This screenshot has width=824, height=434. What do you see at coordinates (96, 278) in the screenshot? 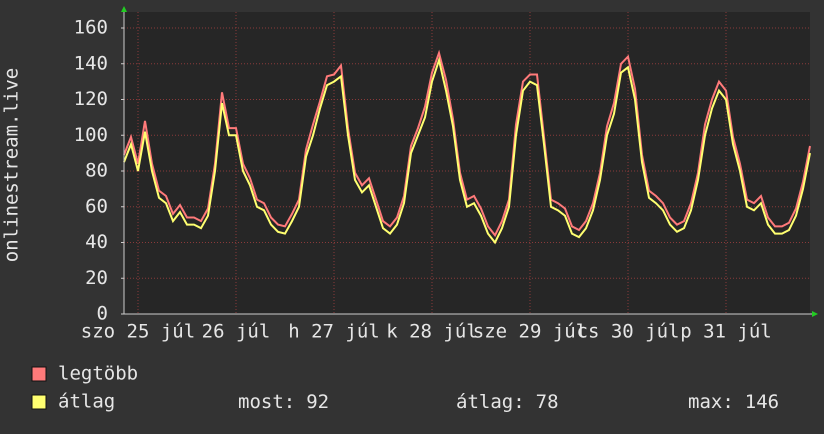
I see `y-tick-label: 20` at bounding box center [96, 278].